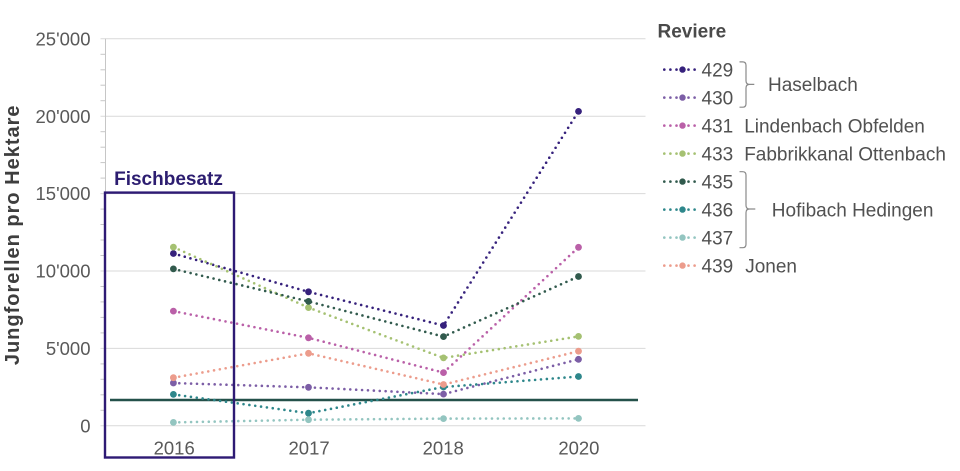  I want to click on svg-text: 10'000, so click(63, 271).